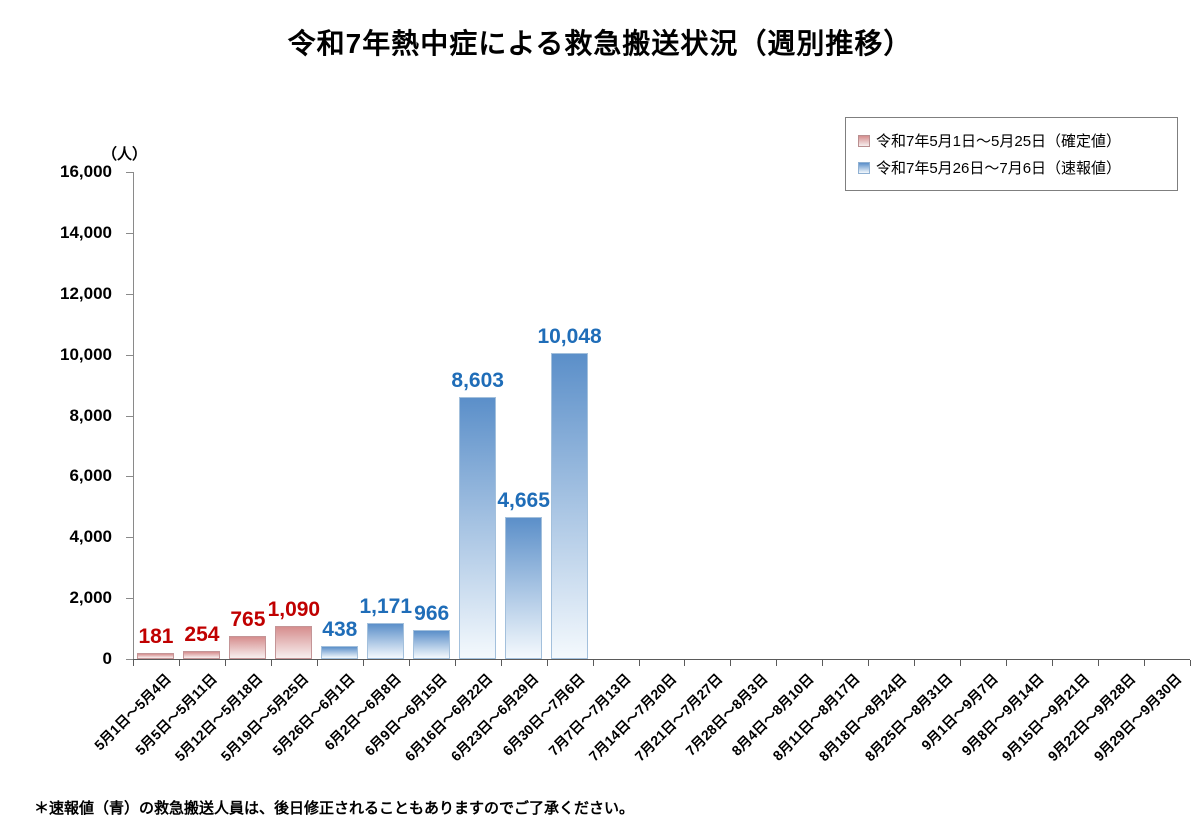 The image size is (1200, 836). Describe the element at coordinates (432, 613) in the screenshot. I see `bar-value-label: 966` at that location.